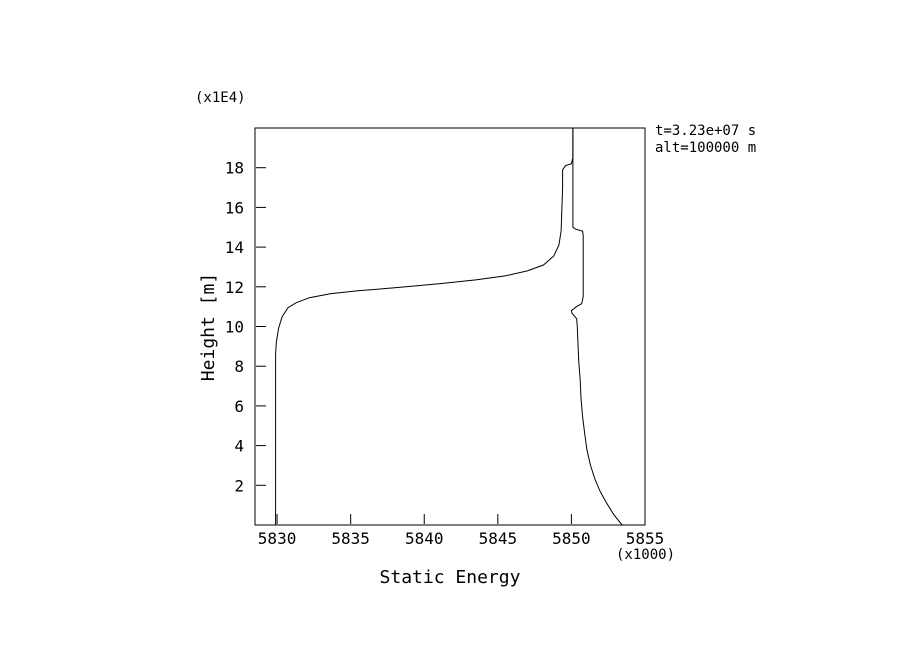  What do you see at coordinates (645, 538) in the screenshot?
I see `x-tick-label: 5855` at bounding box center [645, 538].